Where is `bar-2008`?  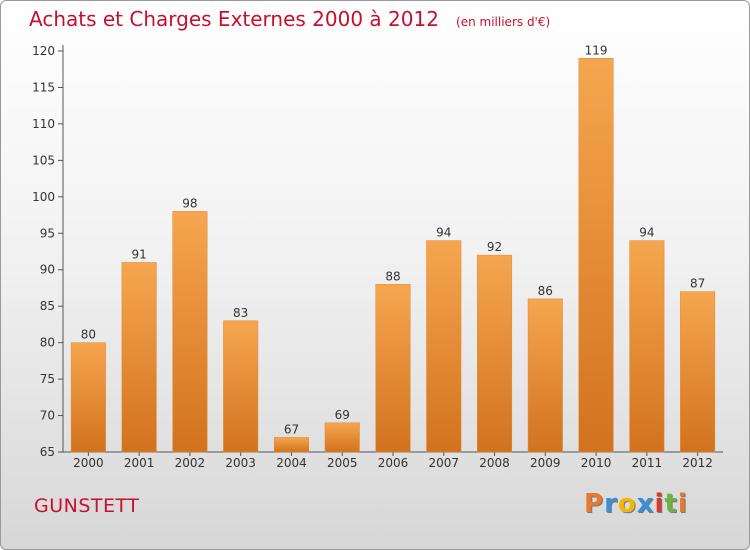
bar-2008 is located at coordinates (495, 353).